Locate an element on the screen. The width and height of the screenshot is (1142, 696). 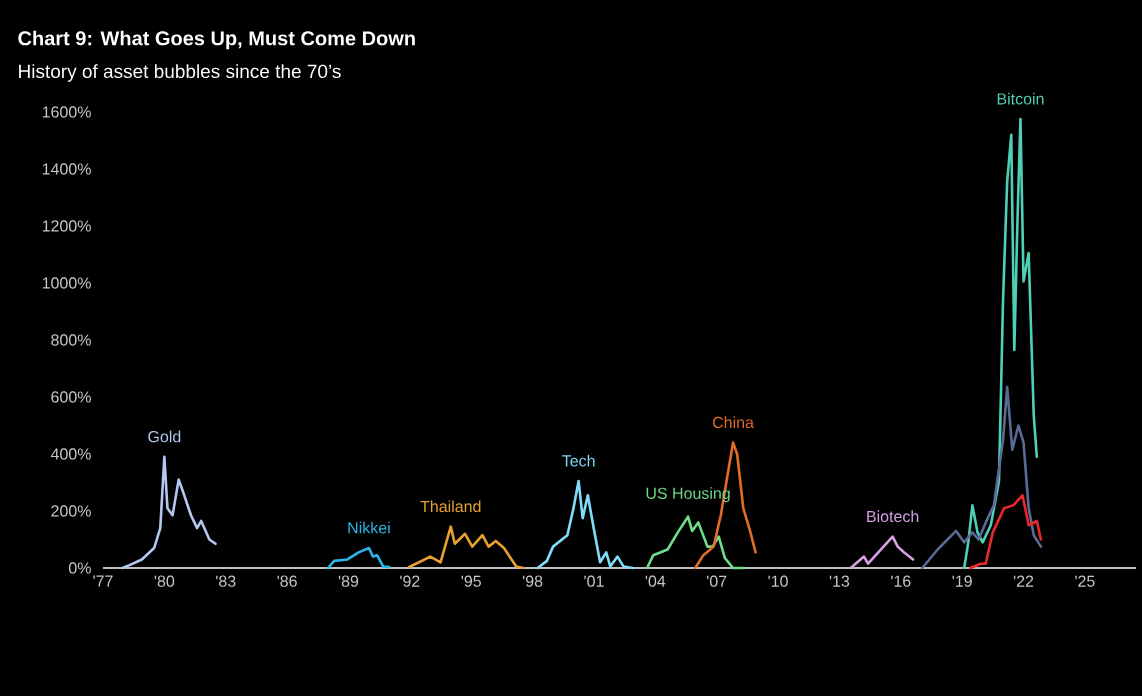
series-label: China is located at coordinates (733, 422).